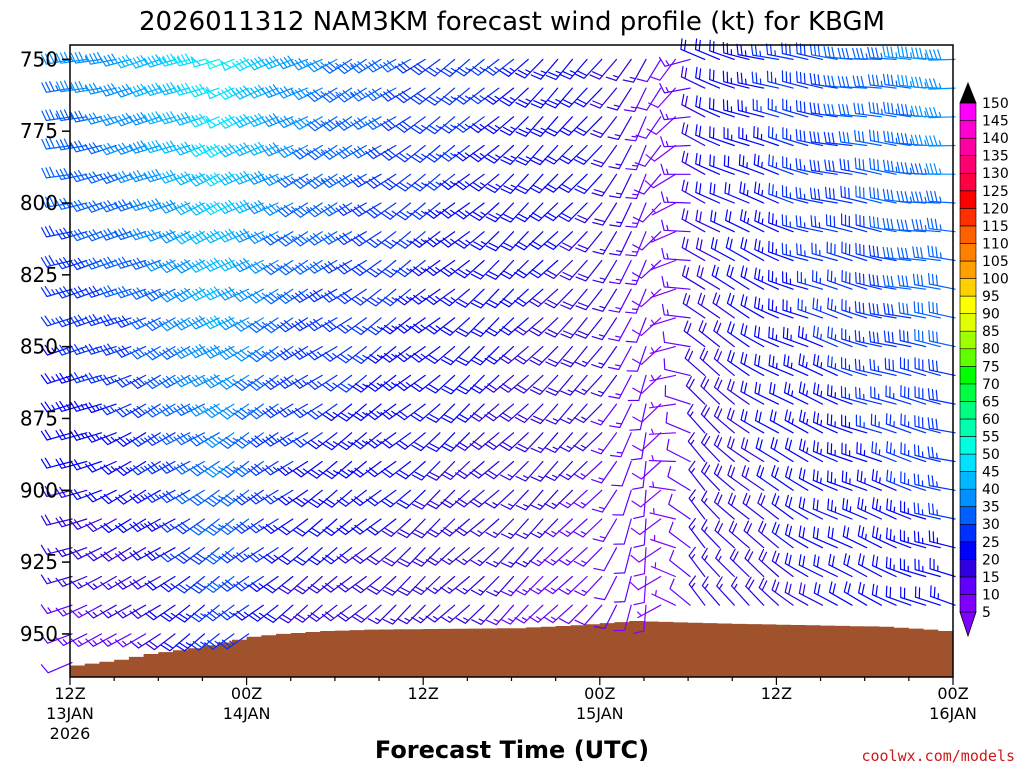 The image size is (1024, 768). I want to click on terrain-fill, so click(511, 649).